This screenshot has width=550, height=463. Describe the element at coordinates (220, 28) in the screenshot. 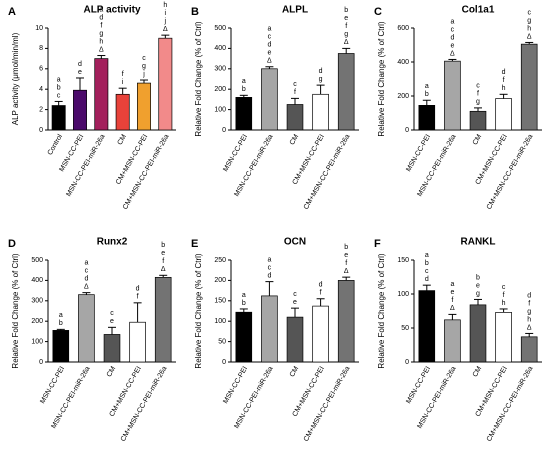

I see `y-tick-label: 500` at that location.